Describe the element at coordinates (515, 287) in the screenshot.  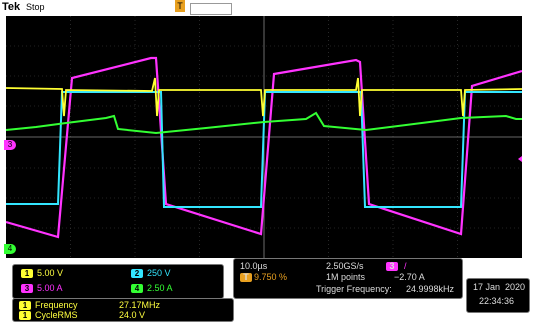
I see `date-year: 2020` at that location.